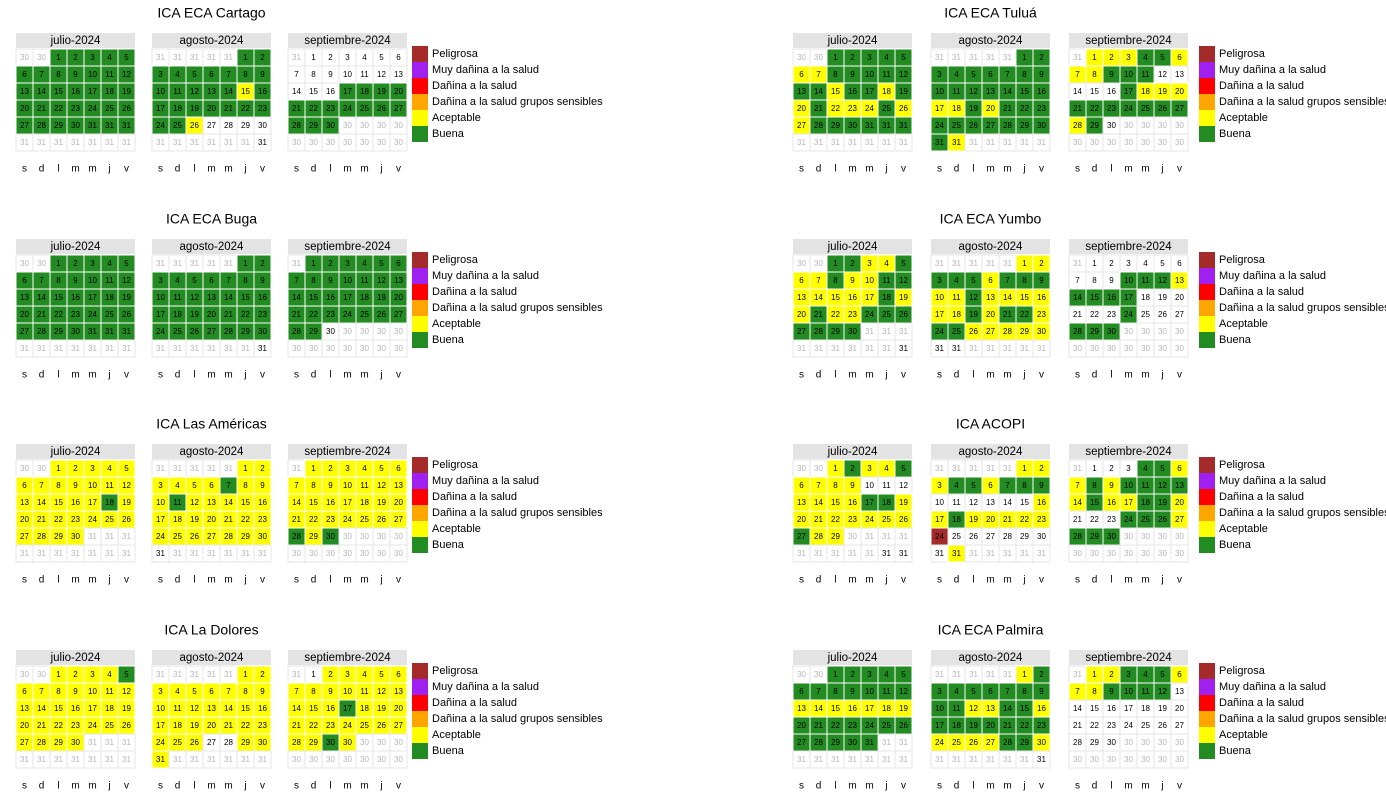 This screenshot has height=795, width=1386. What do you see at coordinates (330, 674) in the screenshot?
I see `day-number: 2` at bounding box center [330, 674].